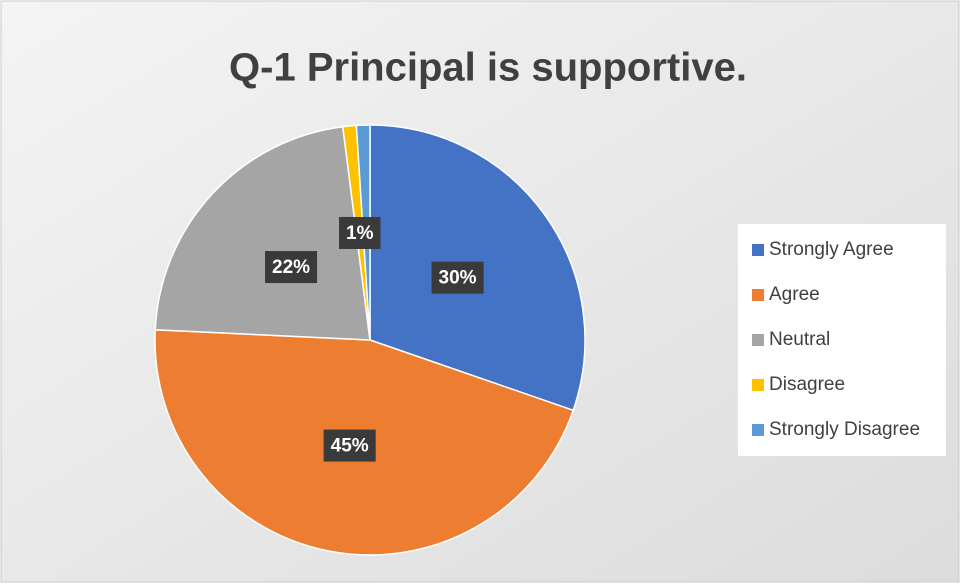 Image resolution: width=962 pixels, height=585 pixels. What do you see at coordinates (831, 249) in the screenshot?
I see `legend-label: Strongly Agree` at bounding box center [831, 249].